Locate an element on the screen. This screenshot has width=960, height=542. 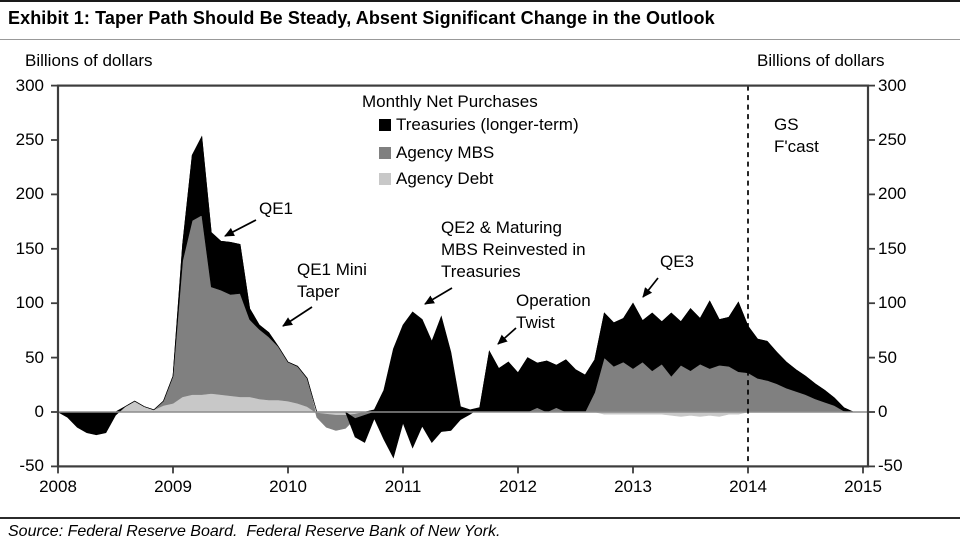
legend-item-agency-debt: Agency Debt is located at coordinates (436, 179).